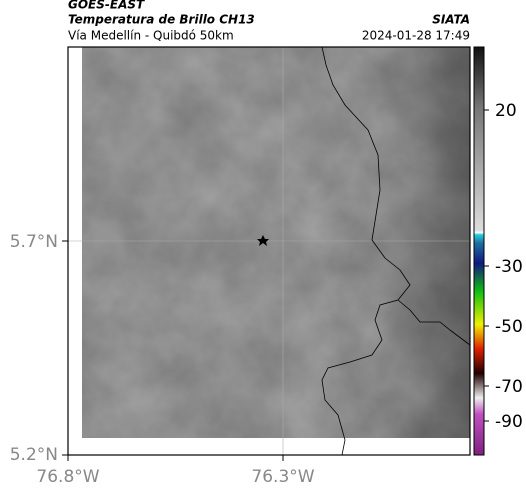 This screenshot has height=495, width=526. Describe the element at coordinates (509, 267) in the screenshot. I see `colorbar-label: -30` at that location.